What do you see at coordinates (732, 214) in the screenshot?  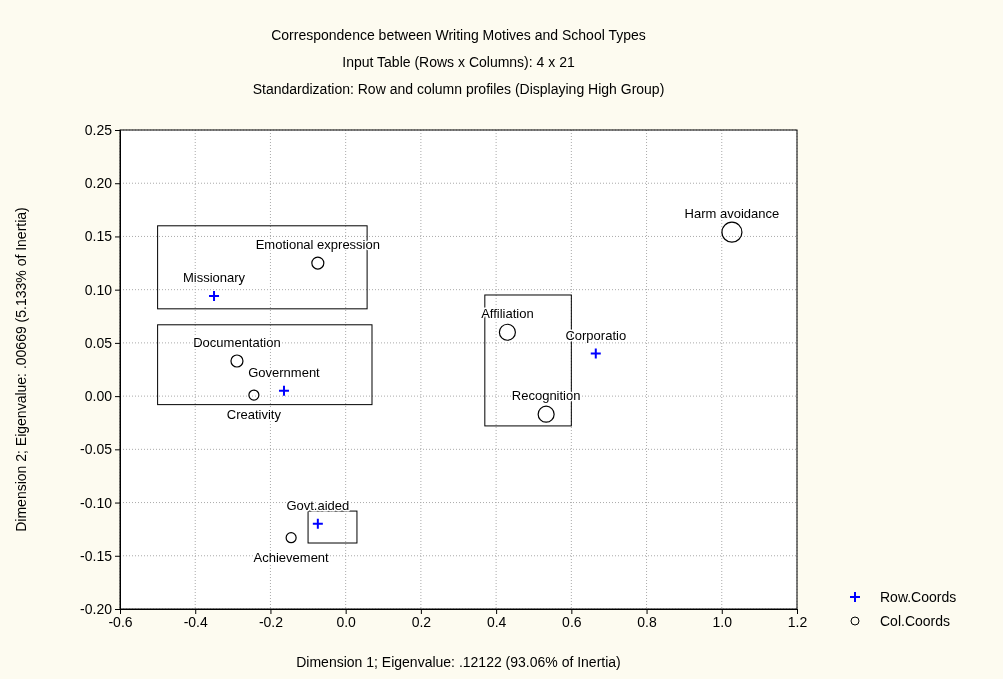 I see `annotation: Harm avoidance` at bounding box center [732, 214].